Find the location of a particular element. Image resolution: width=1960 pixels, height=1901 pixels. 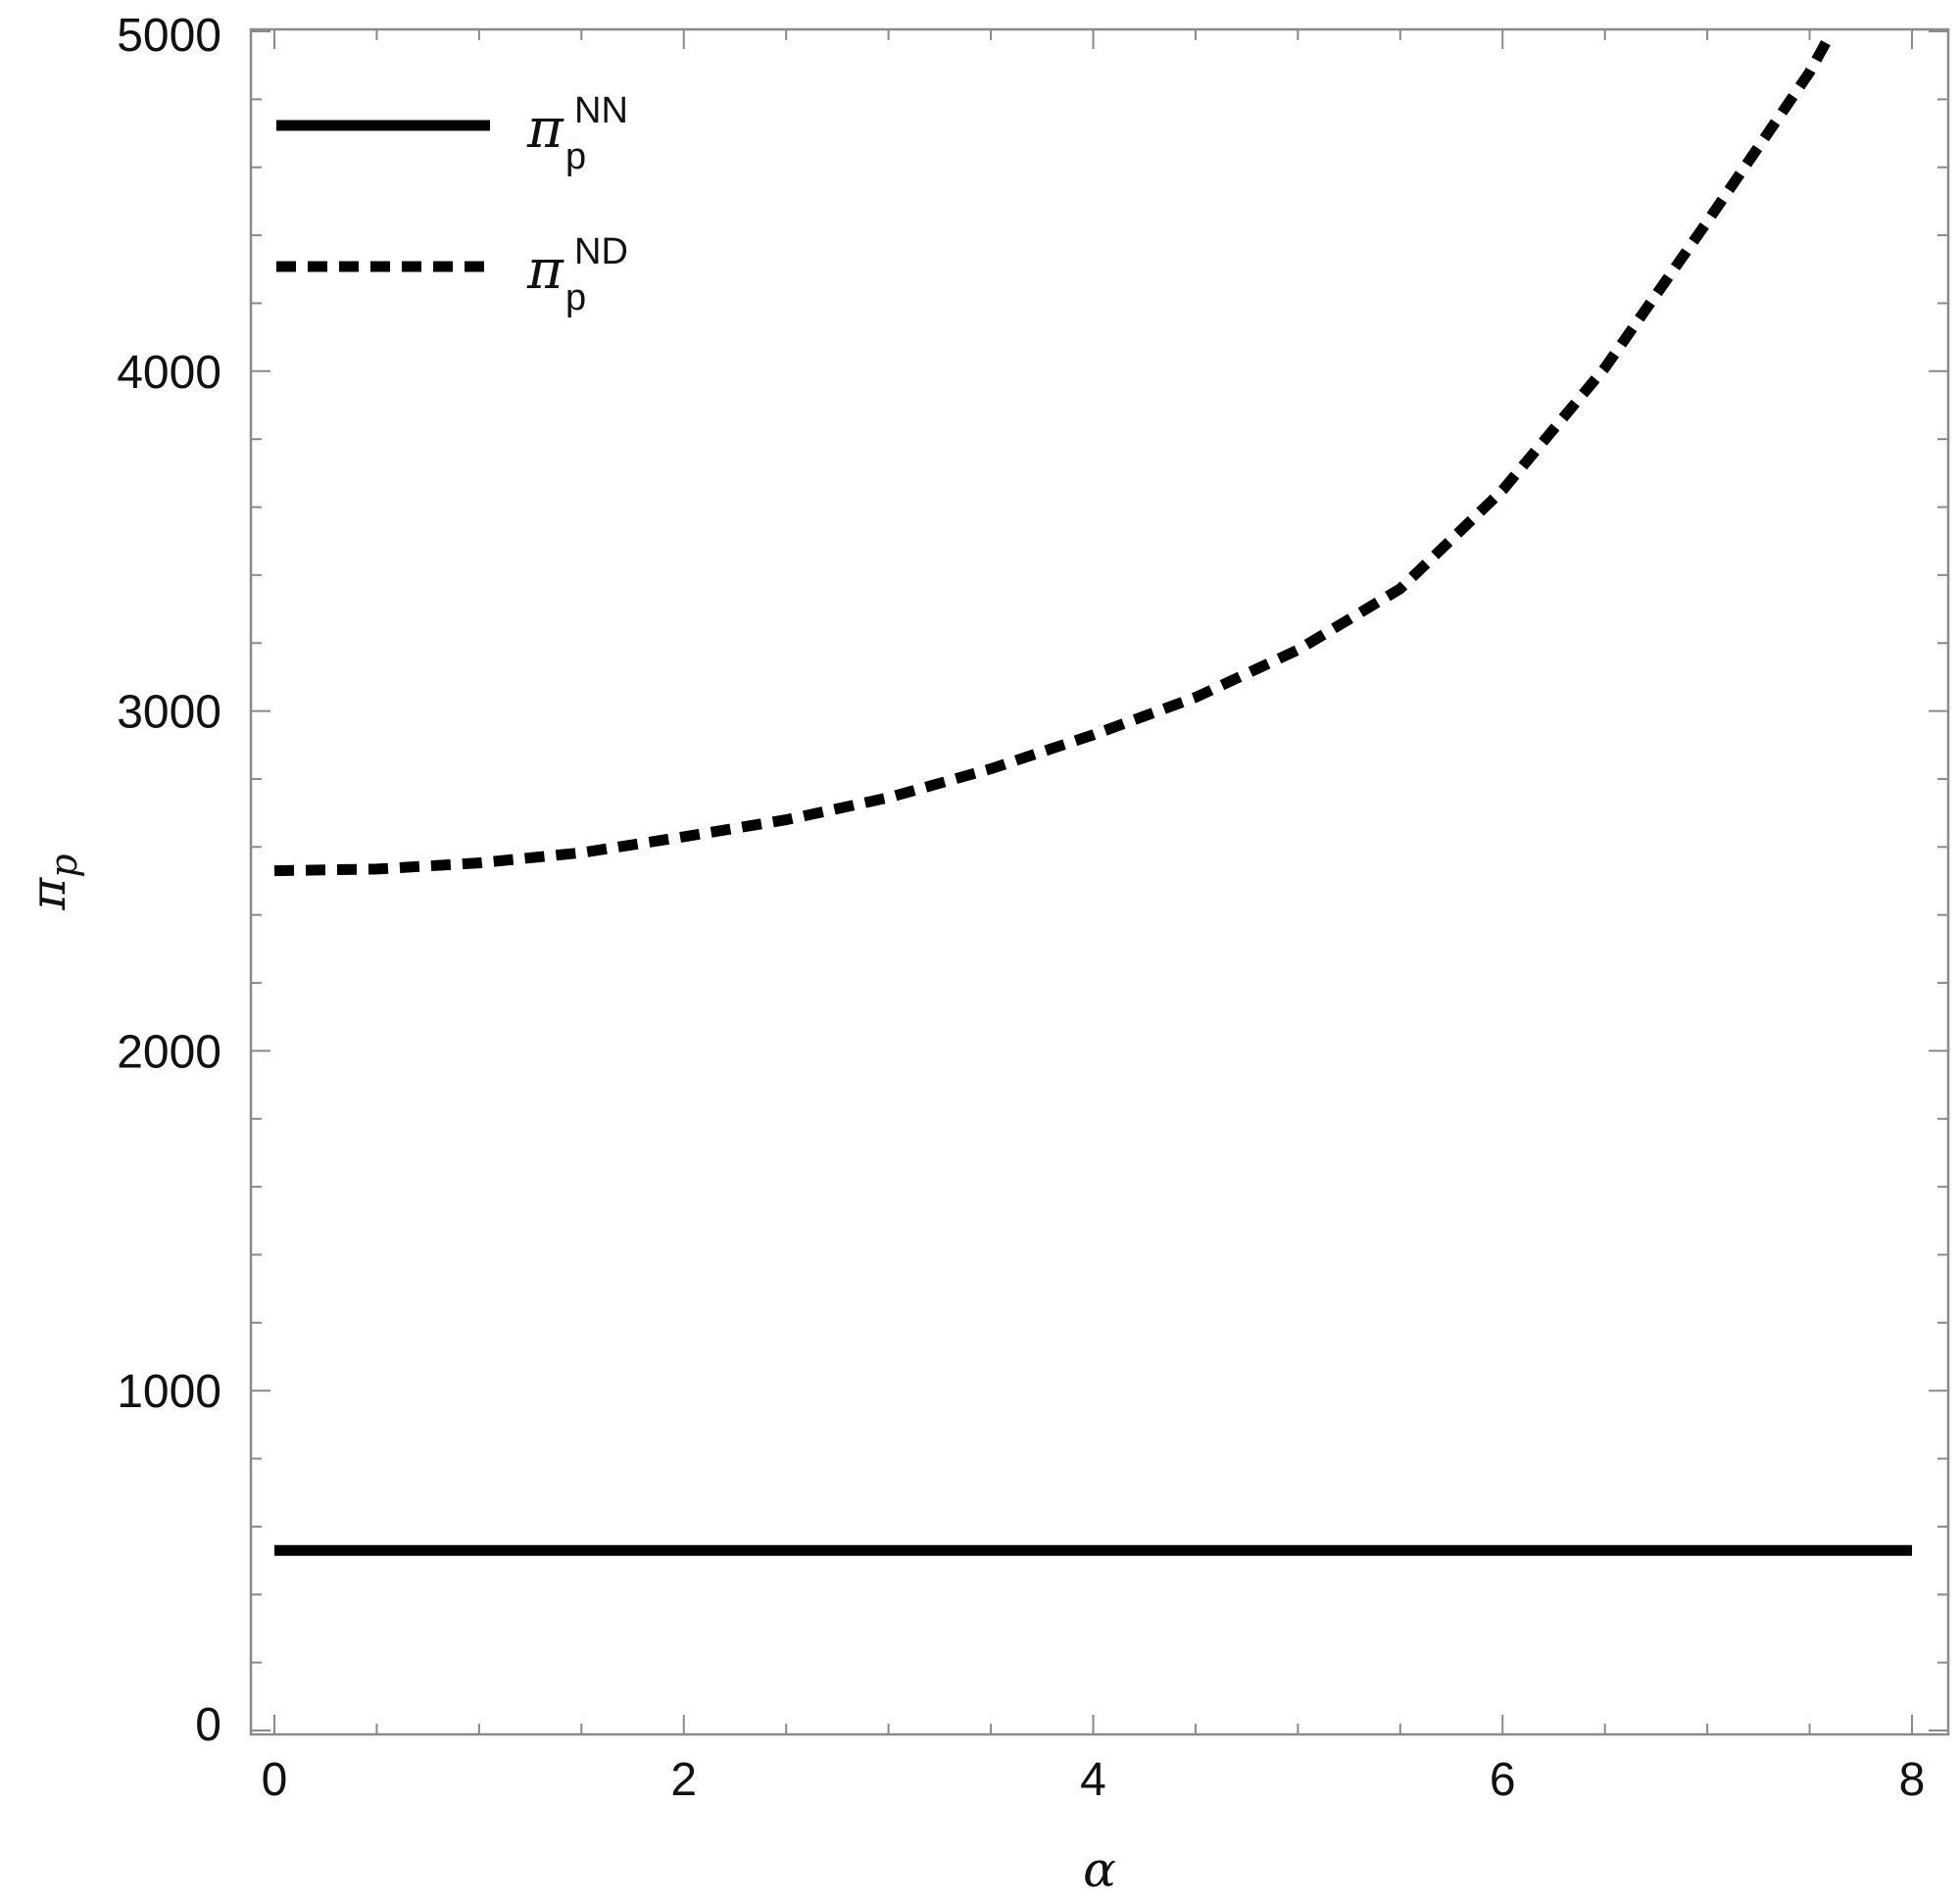

svg-text: πp is located at coordinates (52, 881).